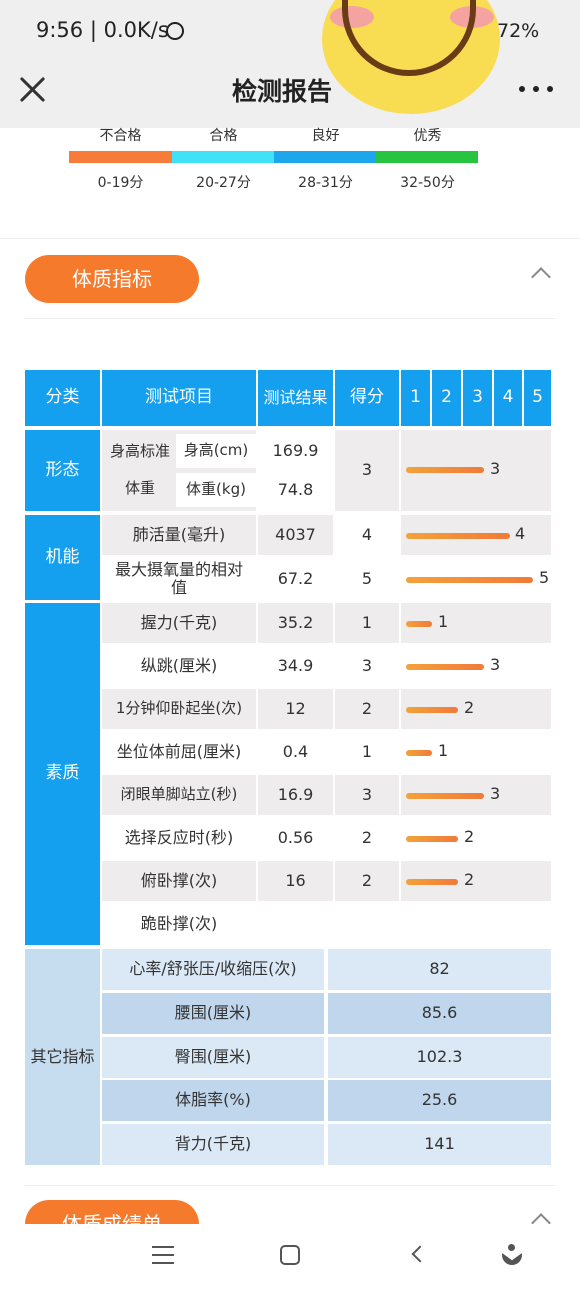 The height and width of the screenshot is (1291, 580). I want to click on score-reaction: 2, so click(367, 838).